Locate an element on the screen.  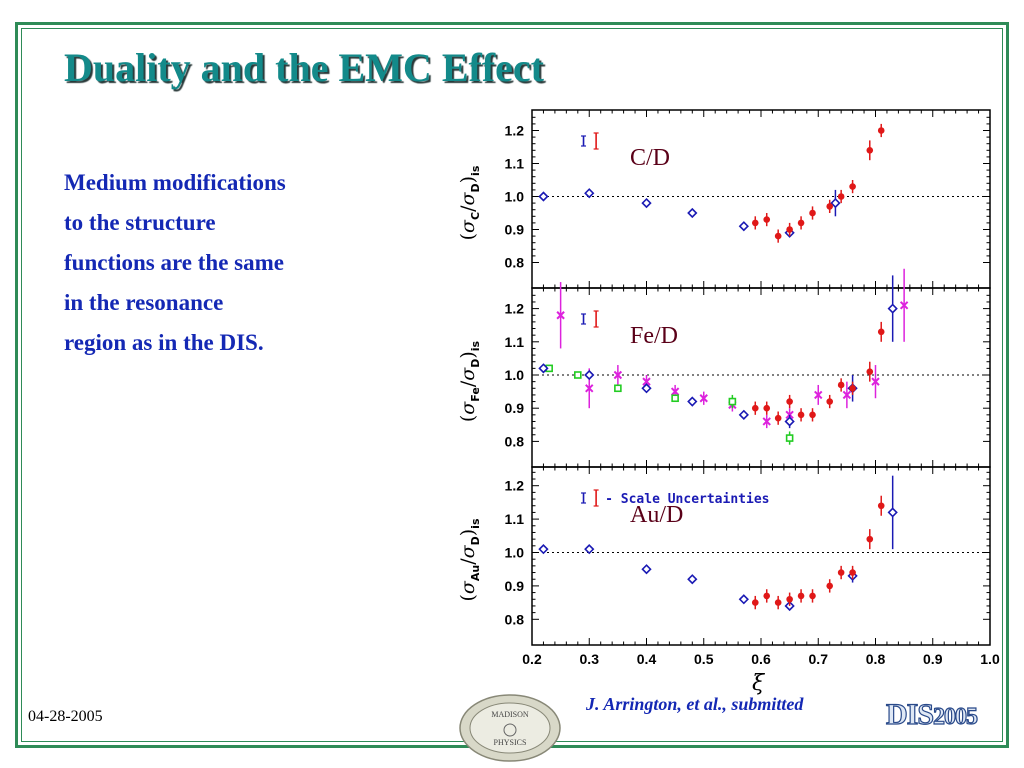
y-tick-label: 0.8 is located at coordinates (515, 263).